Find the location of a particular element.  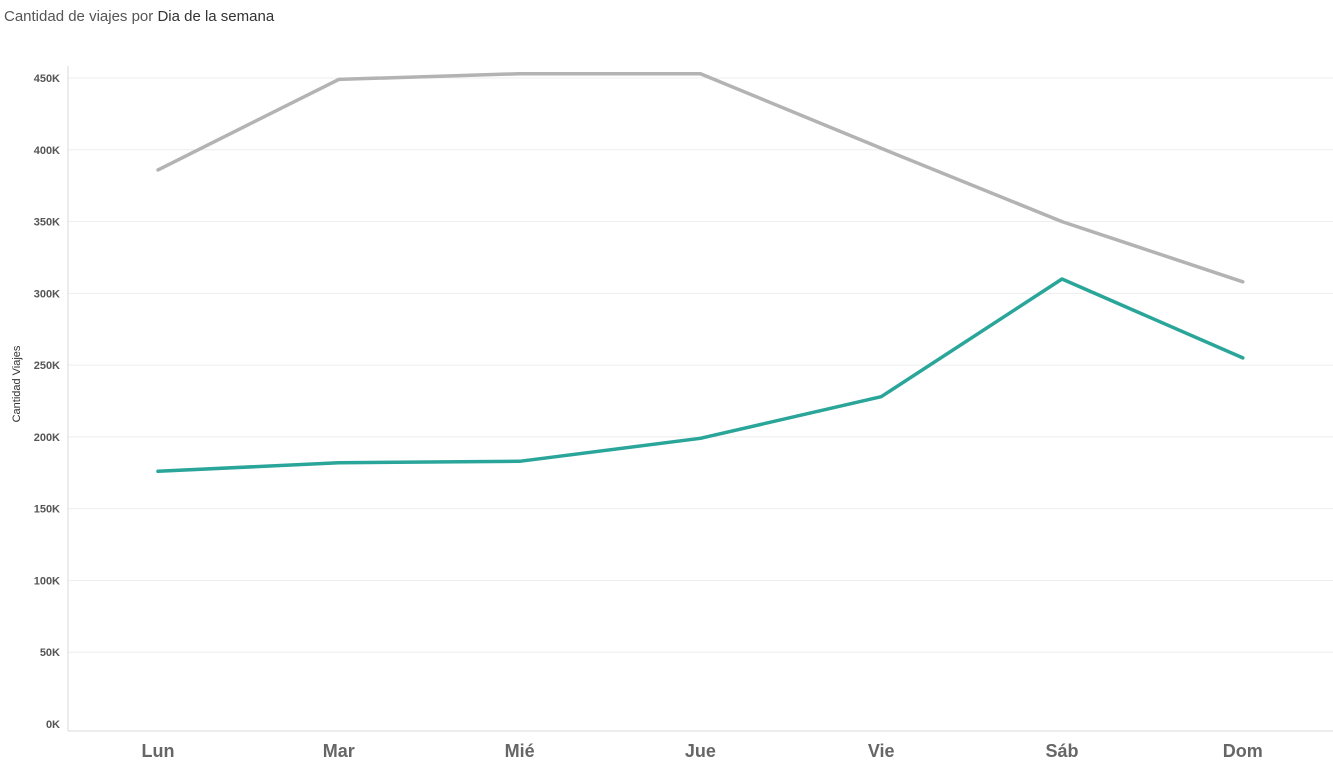

x-tick-label: Dom is located at coordinates (1243, 751).